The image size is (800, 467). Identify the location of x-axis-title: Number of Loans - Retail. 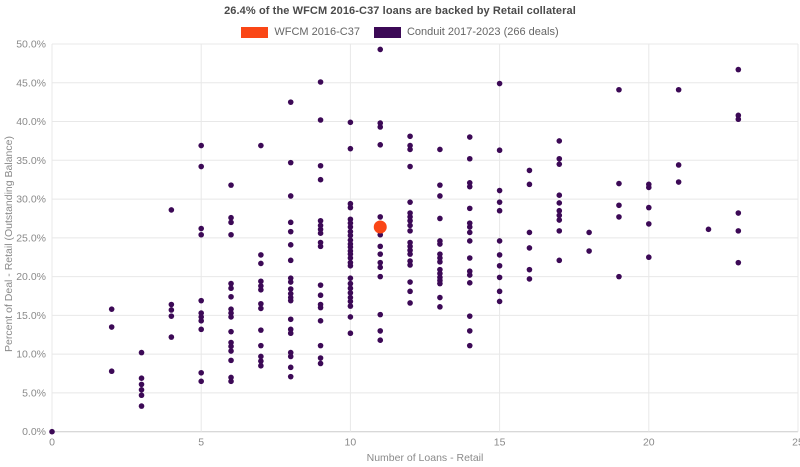
(425, 458).